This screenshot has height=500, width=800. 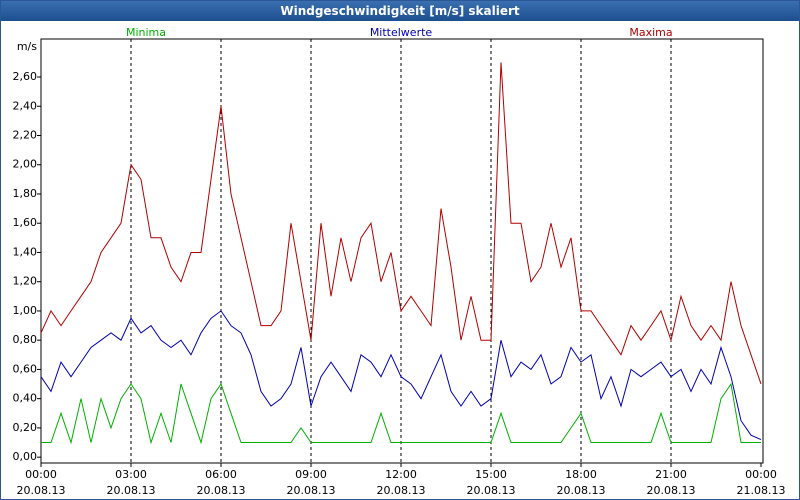 What do you see at coordinates (25, 456) in the screenshot?
I see `y-tick-label: 0,00` at bounding box center [25, 456].